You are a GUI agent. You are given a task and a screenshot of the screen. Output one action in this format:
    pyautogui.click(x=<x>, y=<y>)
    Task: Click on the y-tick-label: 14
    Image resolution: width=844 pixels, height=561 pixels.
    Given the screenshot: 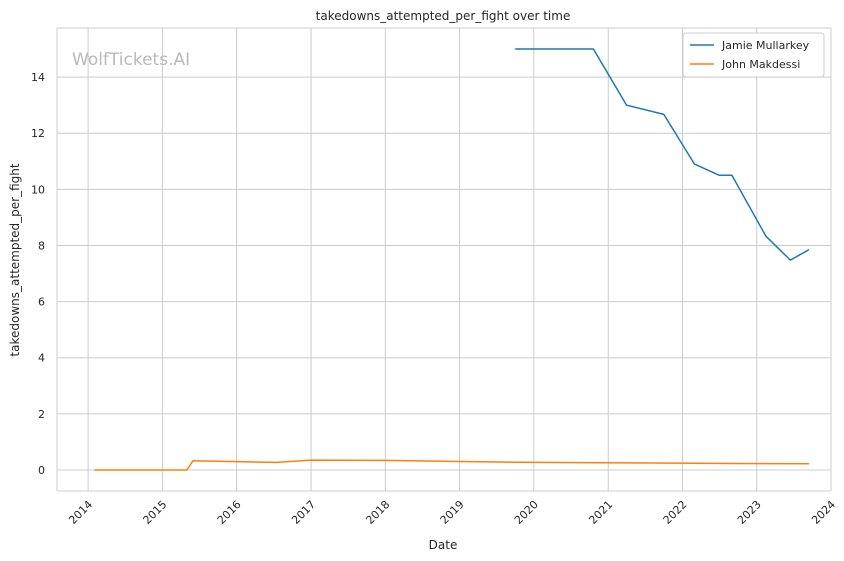 What is the action you would take?
    pyautogui.click(x=38, y=77)
    